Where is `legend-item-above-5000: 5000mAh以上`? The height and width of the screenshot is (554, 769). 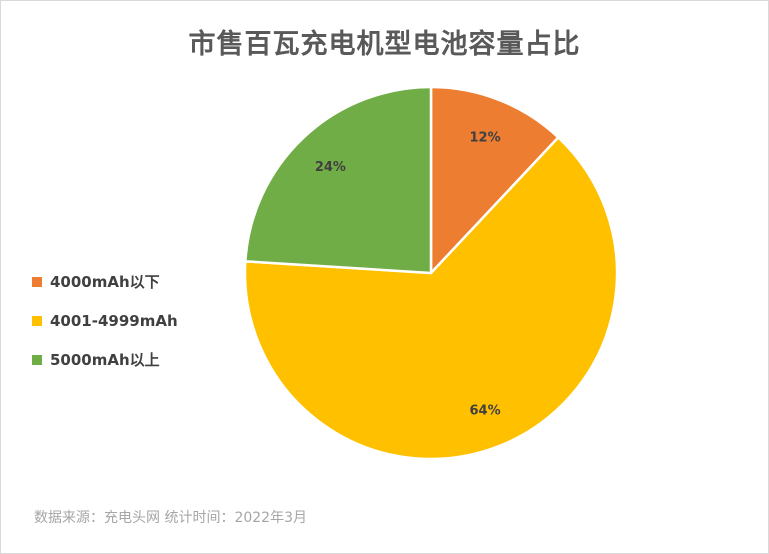 legend-item-above-5000: 5000mAh以上 is located at coordinates (105, 359).